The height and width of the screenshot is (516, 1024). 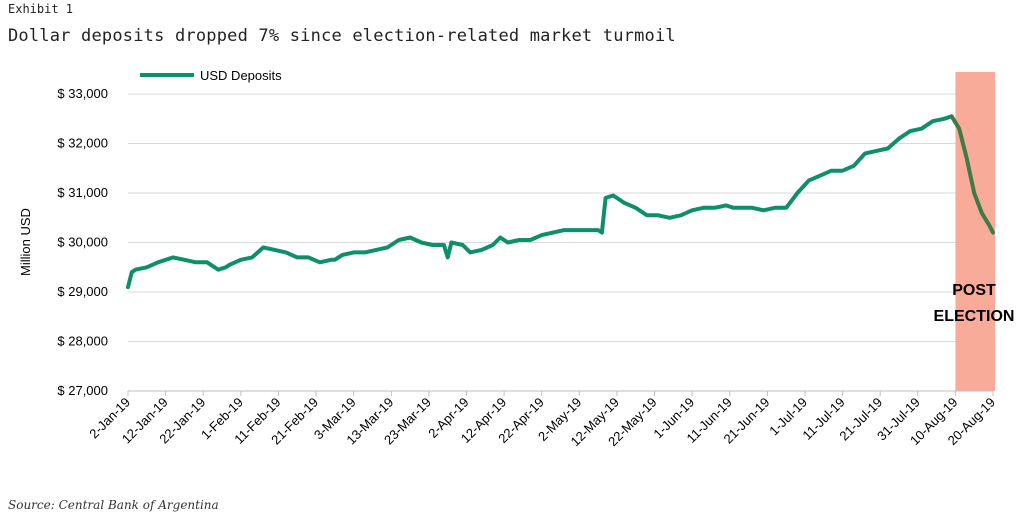 I want to click on exhibit-label: Exhibit 1, so click(x=41, y=9).